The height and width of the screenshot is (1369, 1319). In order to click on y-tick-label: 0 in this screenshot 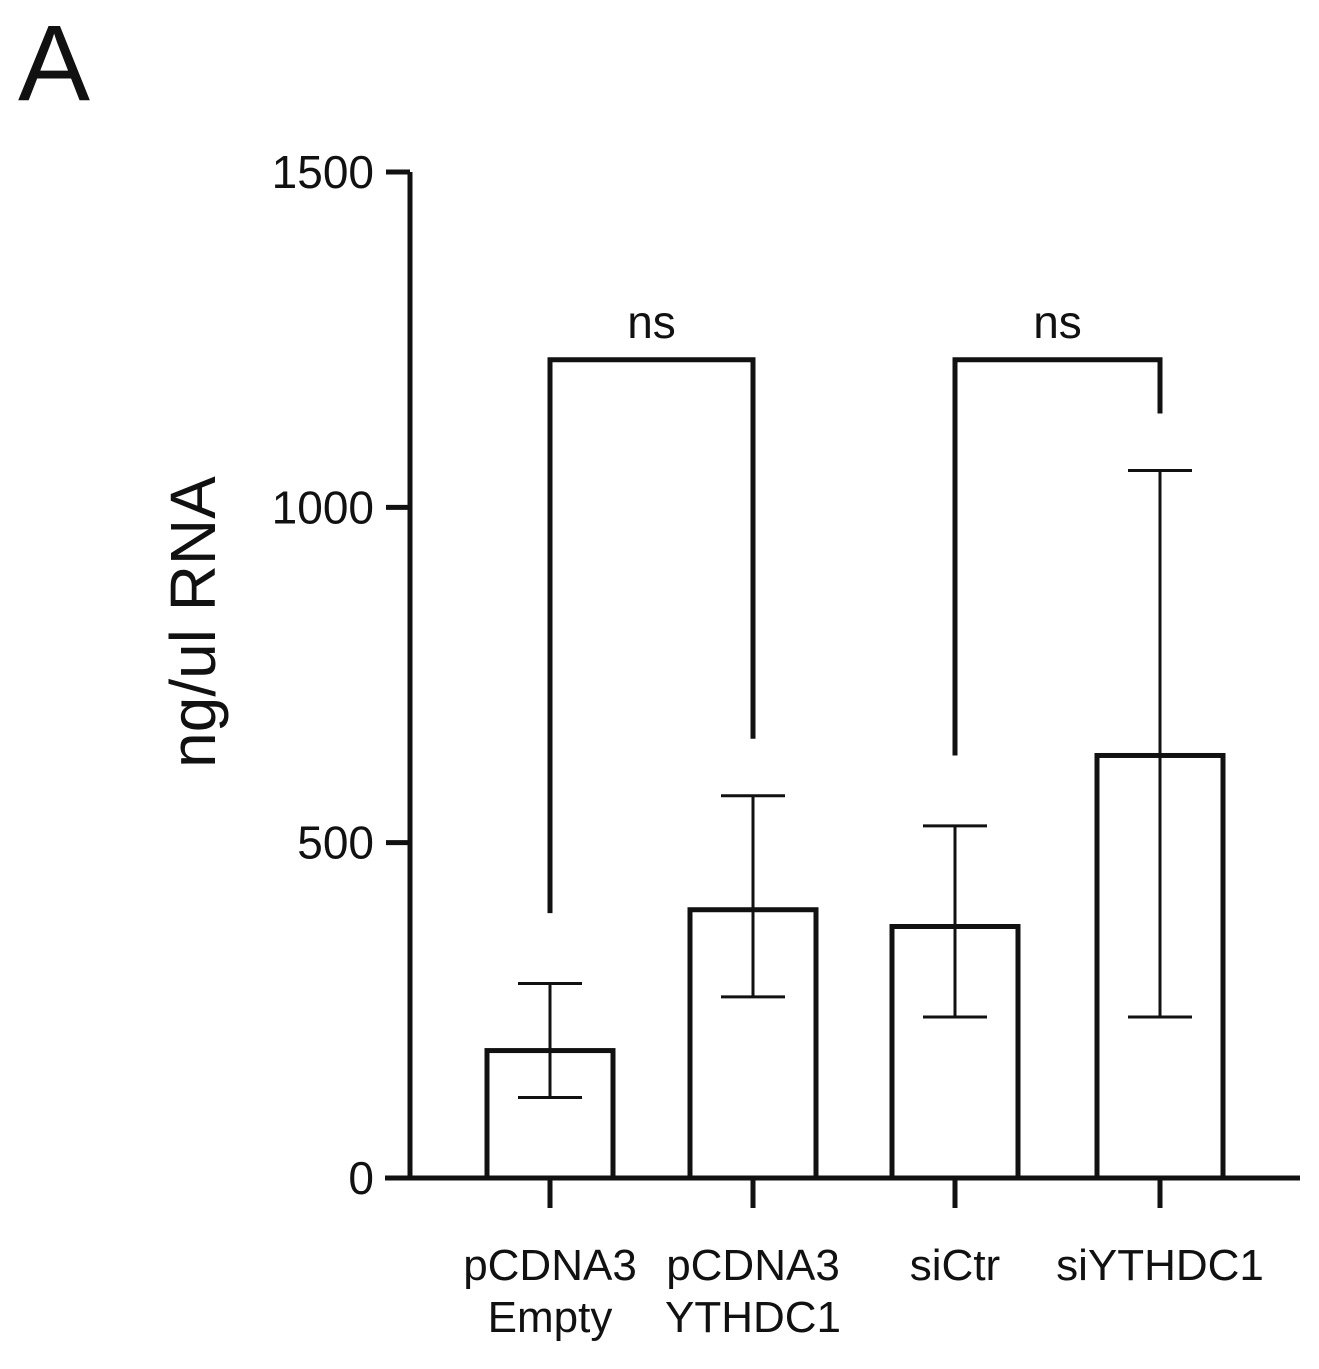, I will do `click(361, 1178)`.